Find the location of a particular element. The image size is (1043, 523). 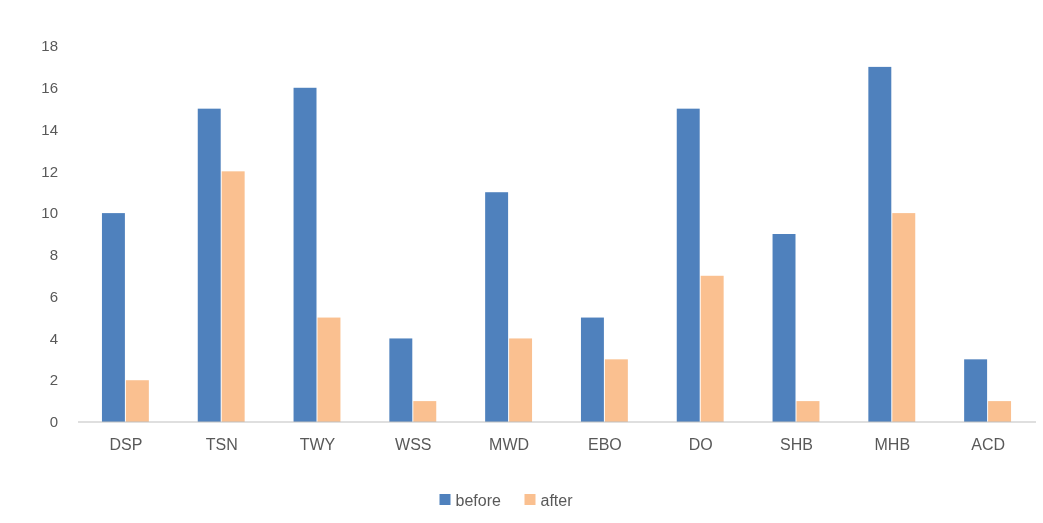

x-tick-label: TSN is located at coordinates (221, 444).